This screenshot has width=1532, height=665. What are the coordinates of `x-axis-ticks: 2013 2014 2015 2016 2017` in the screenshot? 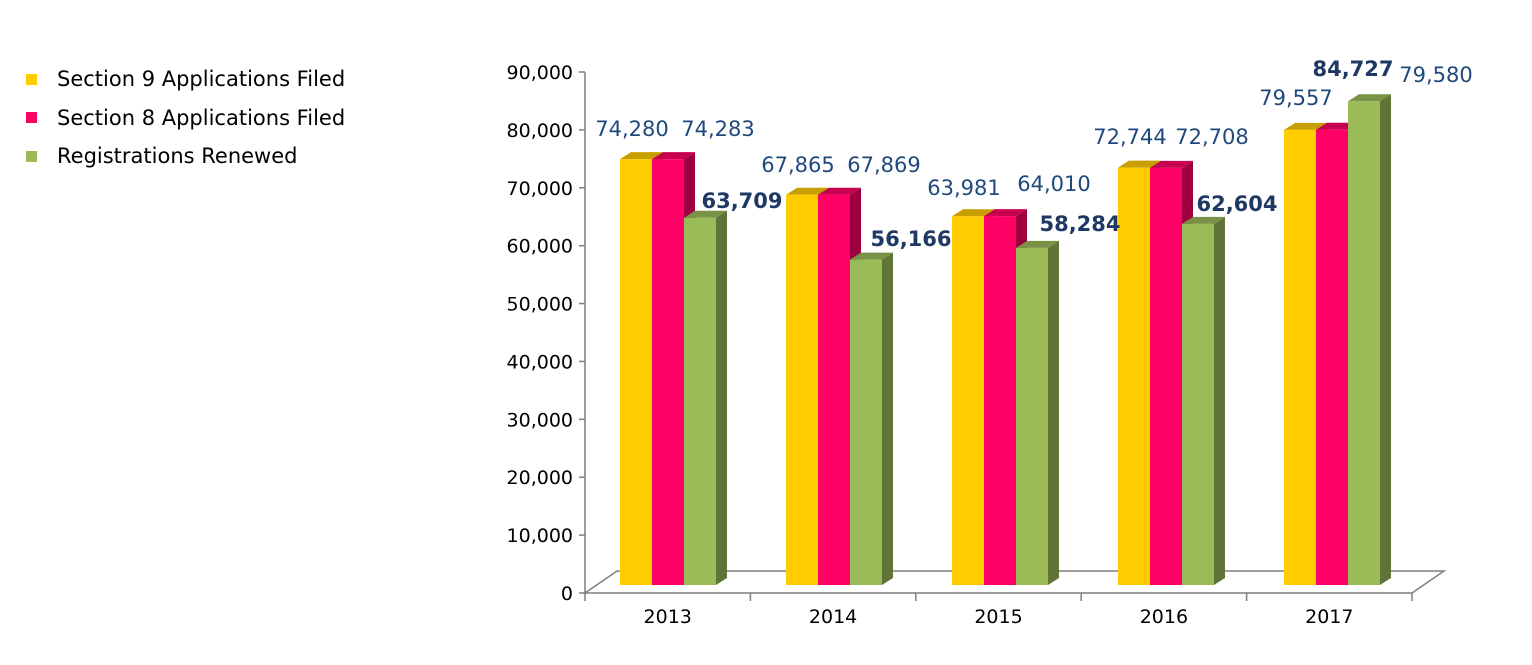 It's located at (998, 610).